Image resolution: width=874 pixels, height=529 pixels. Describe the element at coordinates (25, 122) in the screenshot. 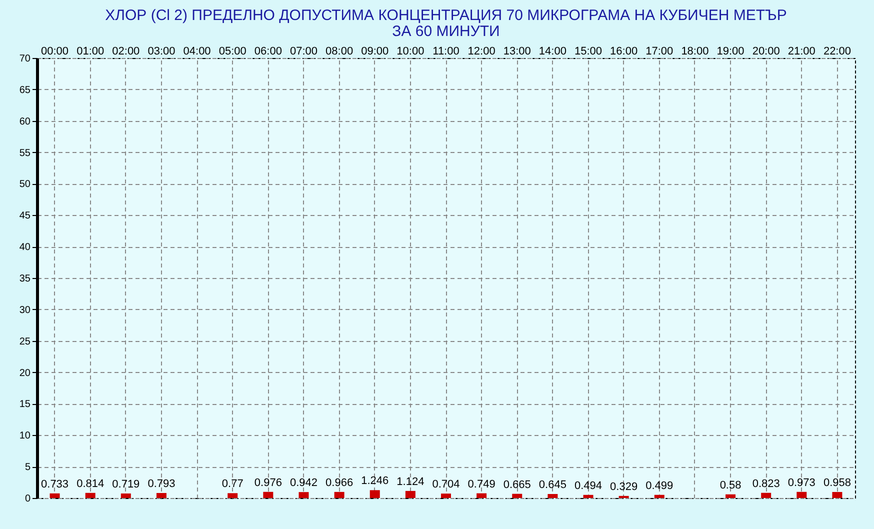

I see `y-tick-label: 60` at that location.